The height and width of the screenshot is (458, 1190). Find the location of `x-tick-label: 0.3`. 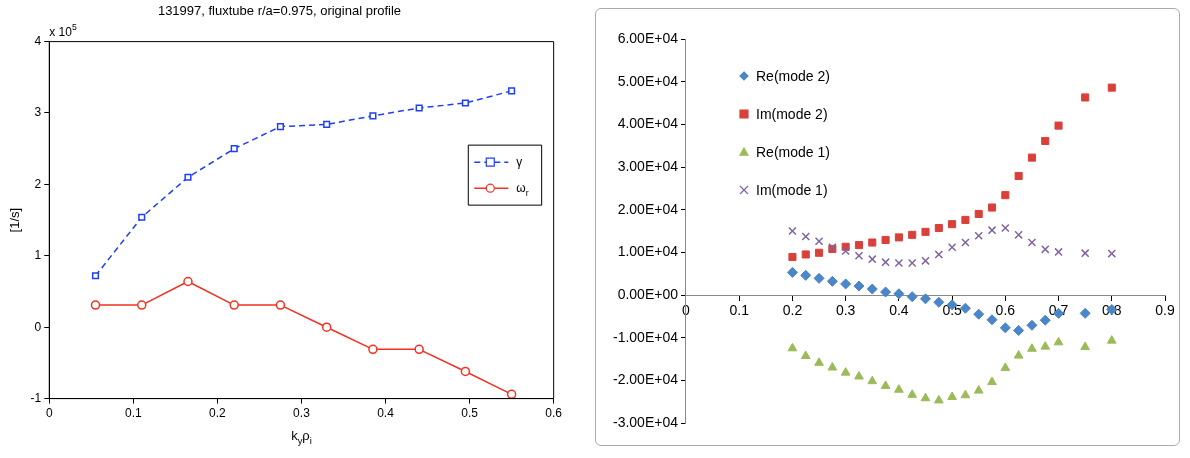

x-tick-label: 0.3 is located at coordinates (302, 413).